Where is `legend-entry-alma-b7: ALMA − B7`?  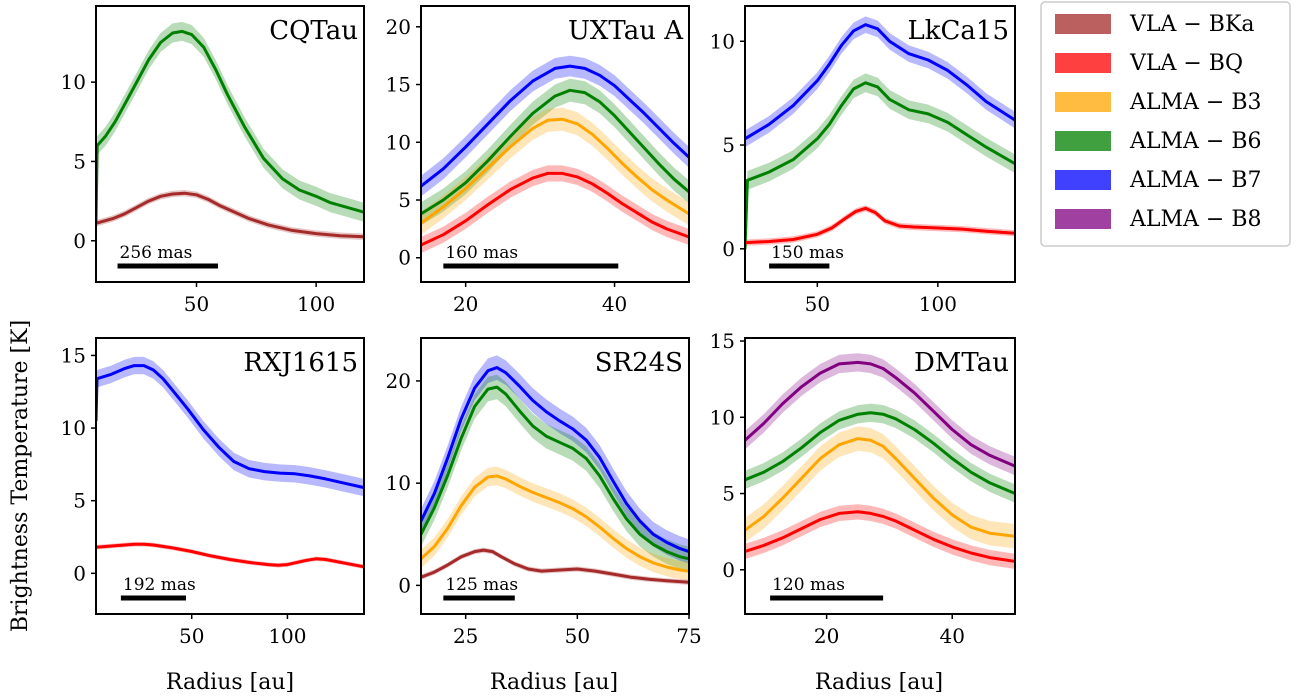
legend-entry-alma-b7: ALMA − B7 is located at coordinates (1158, 180).